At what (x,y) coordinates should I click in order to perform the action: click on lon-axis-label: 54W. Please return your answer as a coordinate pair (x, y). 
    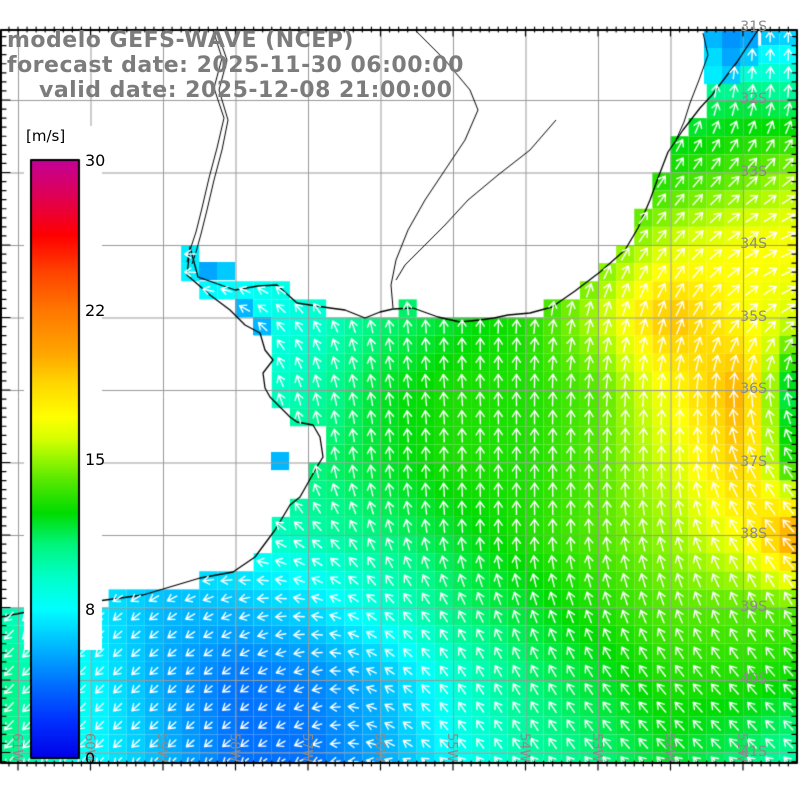
    Looking at the image, I should click on (524, 747).